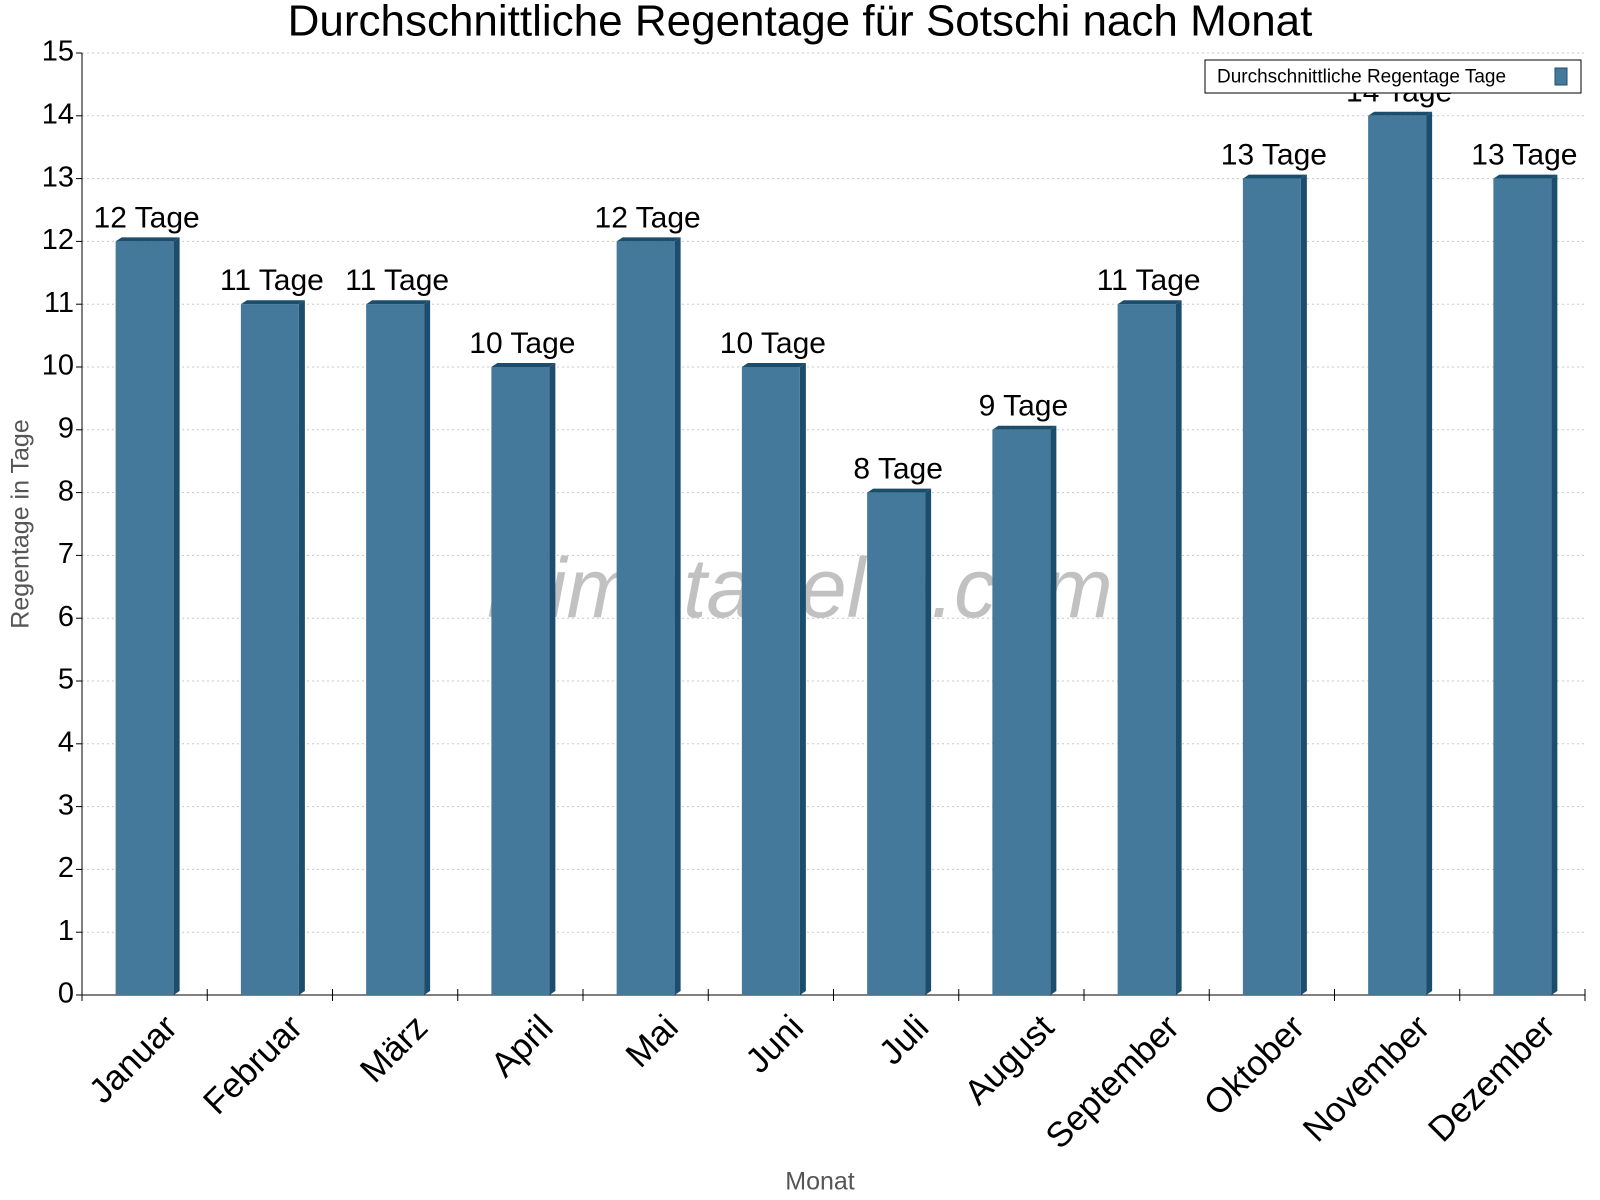  I want to click on y-tick-label: 1, so click(66, 931).